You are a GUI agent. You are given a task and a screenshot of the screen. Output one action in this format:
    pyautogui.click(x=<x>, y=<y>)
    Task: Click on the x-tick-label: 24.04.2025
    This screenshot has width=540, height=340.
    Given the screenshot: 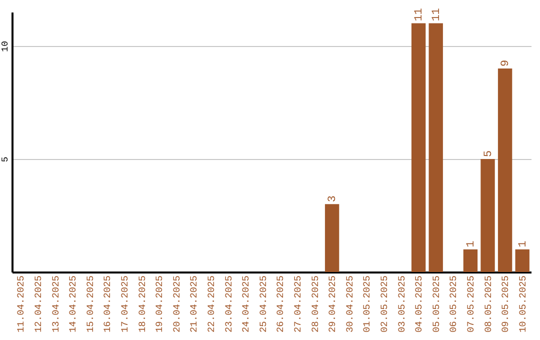 What is the action you would take?
    pyautogui.click(x=246, y=304)
    